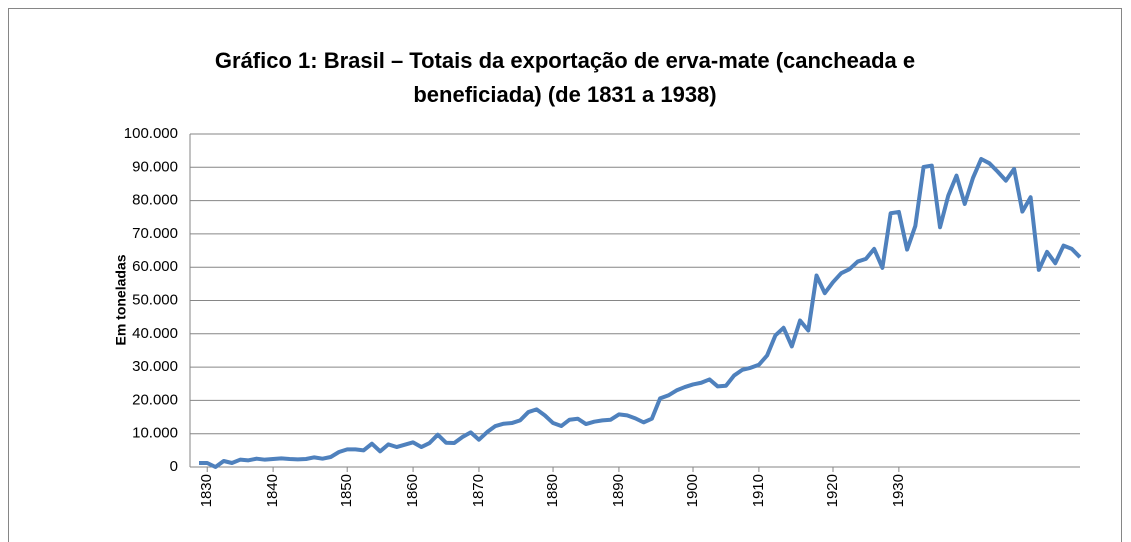  What do you see at coordinates (618, 490) in the screenshot?
I see `x-tick-label: 1890` at bounding box center [618, 490].